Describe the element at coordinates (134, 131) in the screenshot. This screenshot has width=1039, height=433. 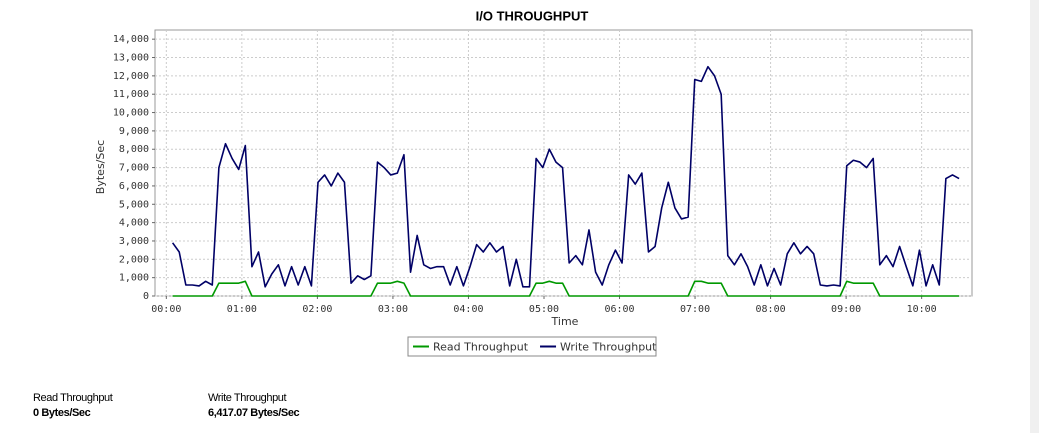
I see `y-tick-label: 9,000` at that location.